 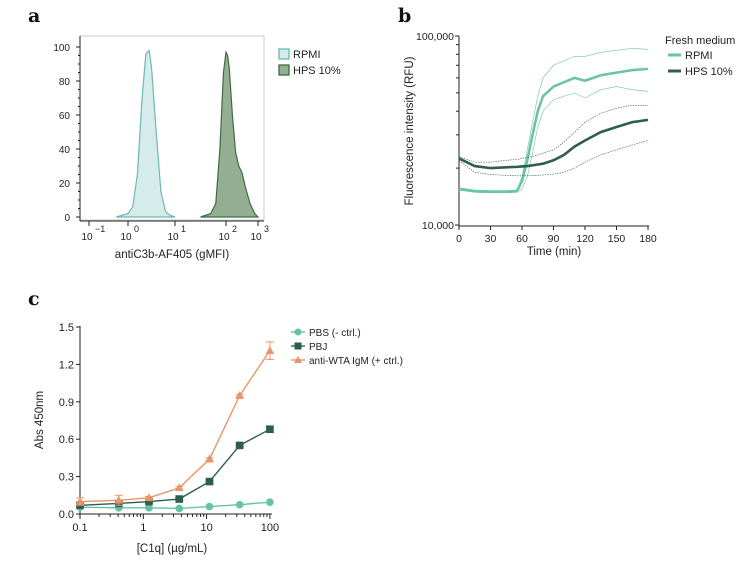 I want to click on histogram-rpmi, so click(x=146, y=133).